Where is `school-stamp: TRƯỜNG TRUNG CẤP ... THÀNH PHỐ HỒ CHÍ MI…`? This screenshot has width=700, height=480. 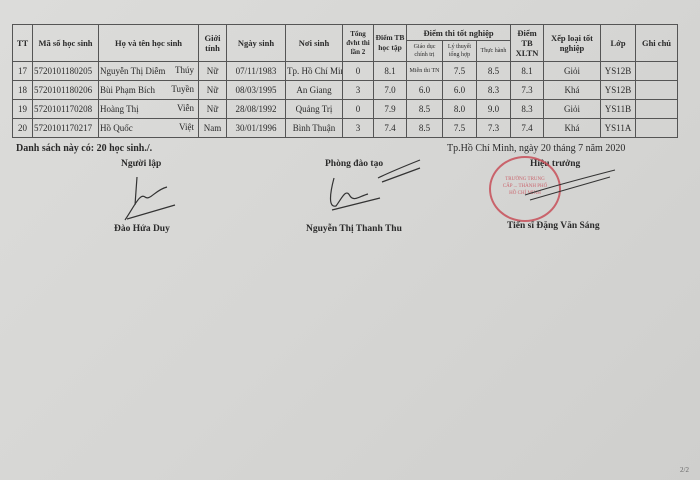 school-stamp: TRƯỜNG TRUNG CẤP ... THÀNH PHỐ HỒ CHÍ MI… is located at coordinates (525, 189).